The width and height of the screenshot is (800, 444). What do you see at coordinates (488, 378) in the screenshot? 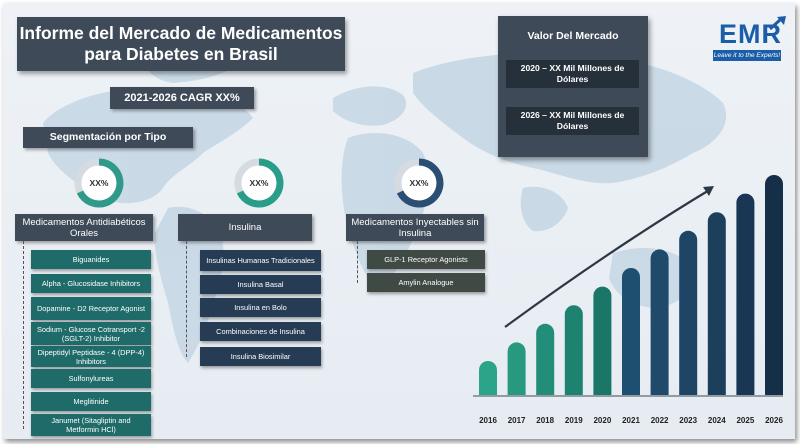
I see `chart-bar-2016` at bounding box center [488, 378].